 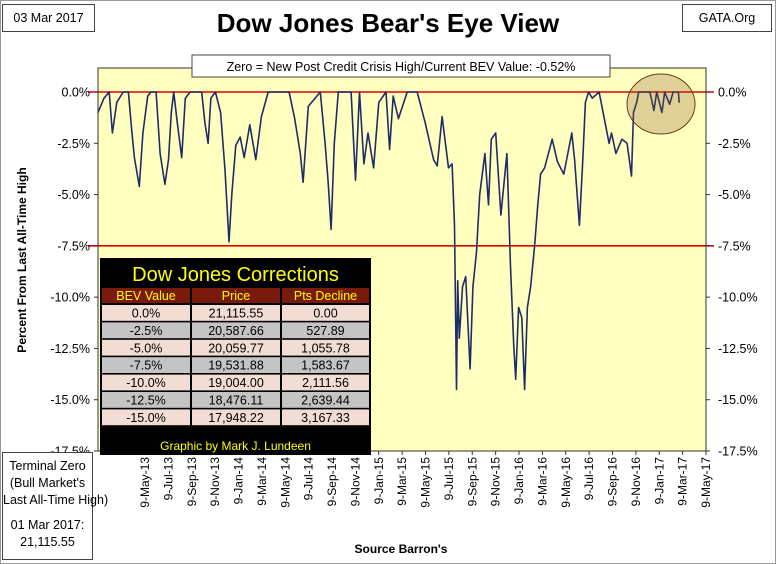 I want to click on x-tick-label: 9-Mar-17, so click(x=683, y=481).